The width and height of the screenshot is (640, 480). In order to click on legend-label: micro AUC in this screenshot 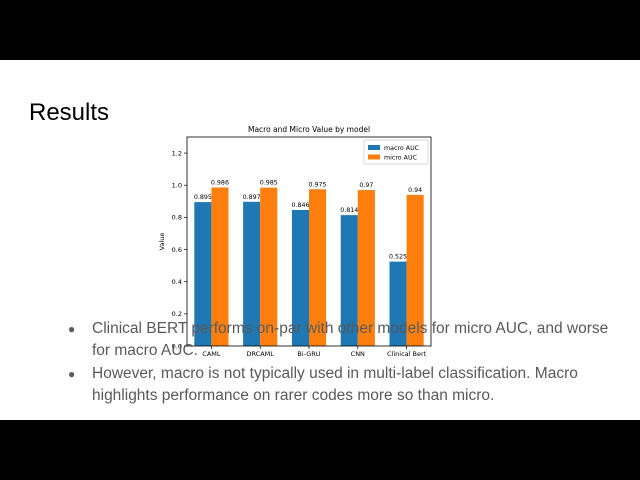, I will do `click(401, 157)`.